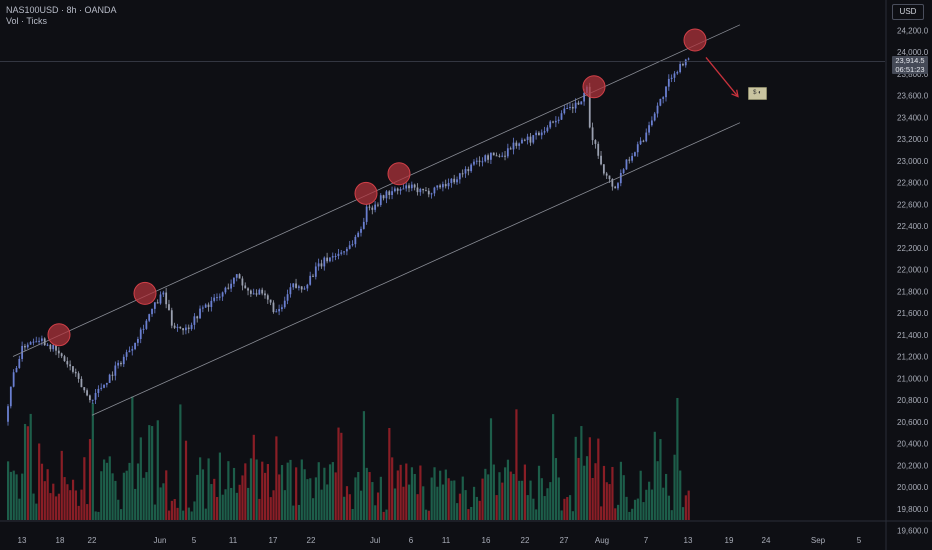 The height and width of the screenshot is (550, 932). What do you see at coordinates (913, 291) in the screenshot?
I see `price-axis-label: 21,800.0` at bounding box center [913, 291].